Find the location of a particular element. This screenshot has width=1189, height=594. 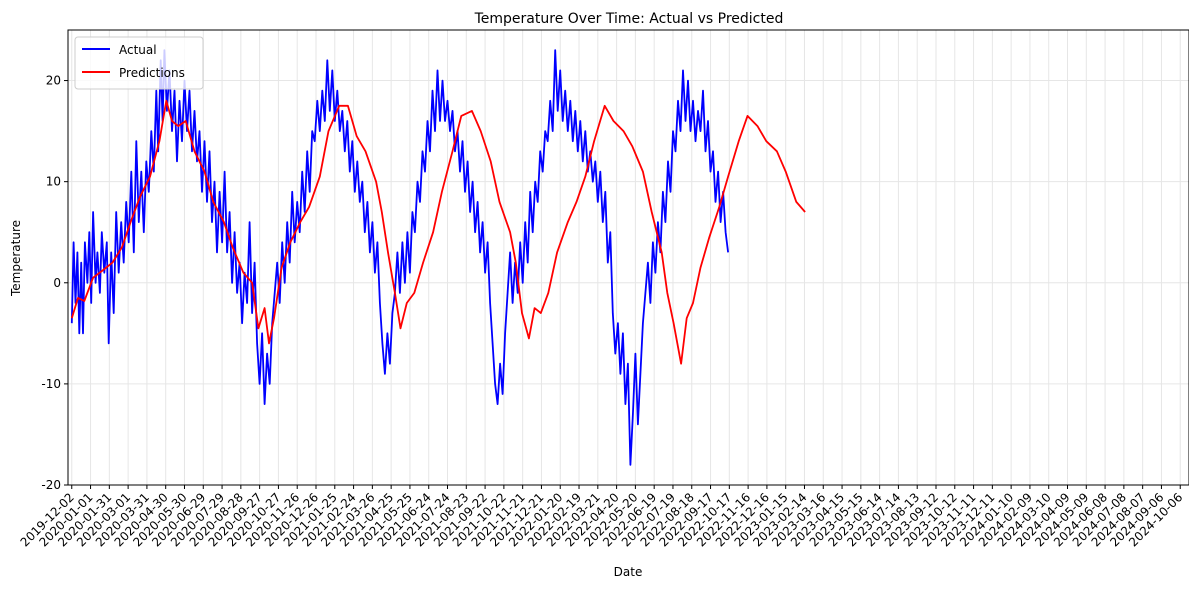

y-tick-label: 0 is located at coordinates (57, 283).